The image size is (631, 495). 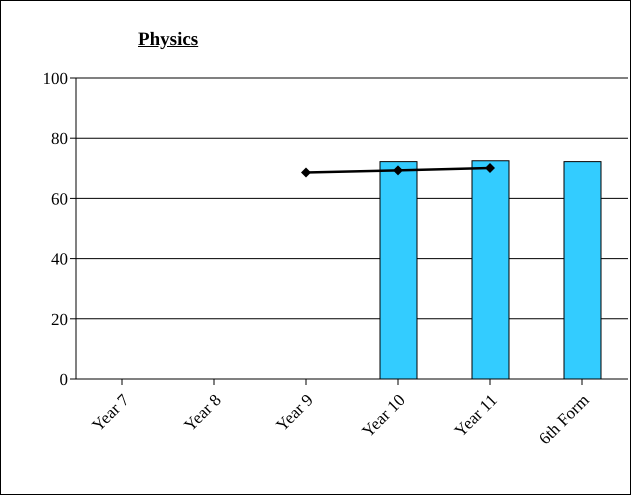 I want to click on y-tick-label: 0, so click(x=64, y=380).